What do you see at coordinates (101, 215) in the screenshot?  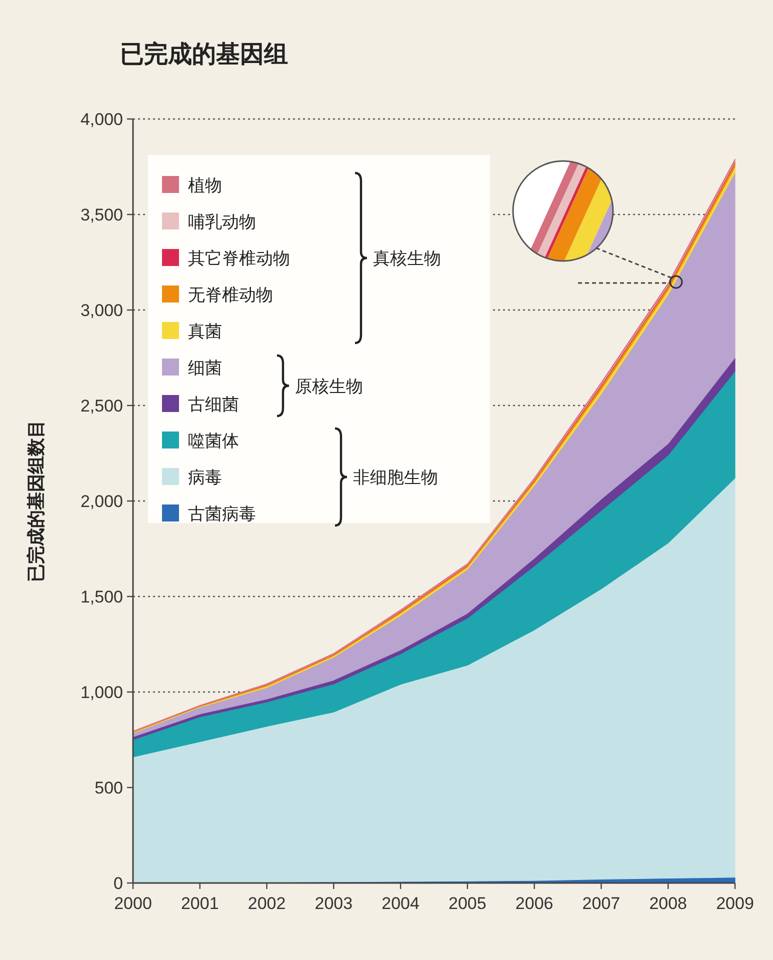 I see `y-tick-label: 3,500` at bounding box center [101, 215].